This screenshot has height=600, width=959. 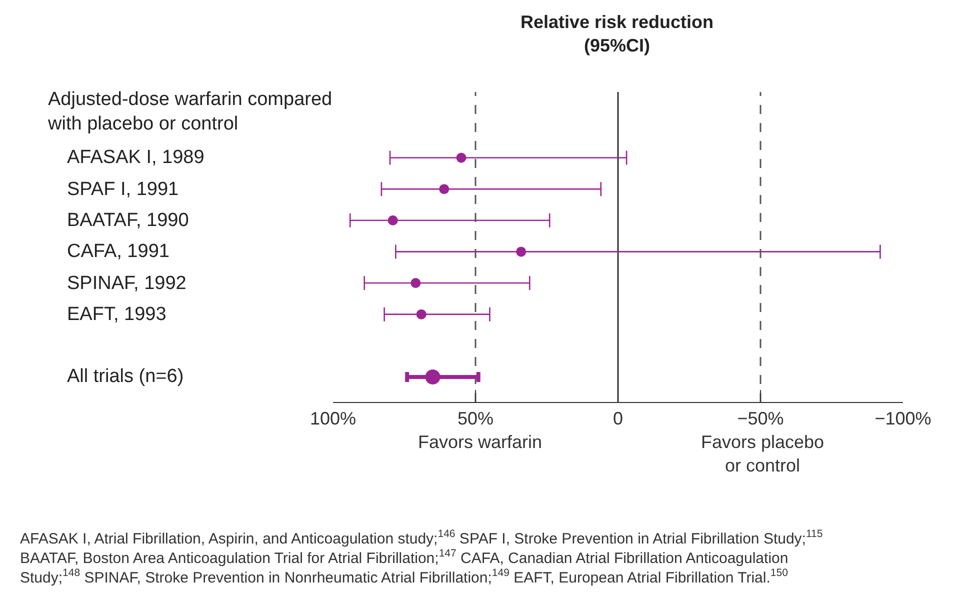 What do you see at coordinates (123, 189) in the screenshot?
I see `y-tick-label: SPAF I, 1991` at bounding box center [123, 189].